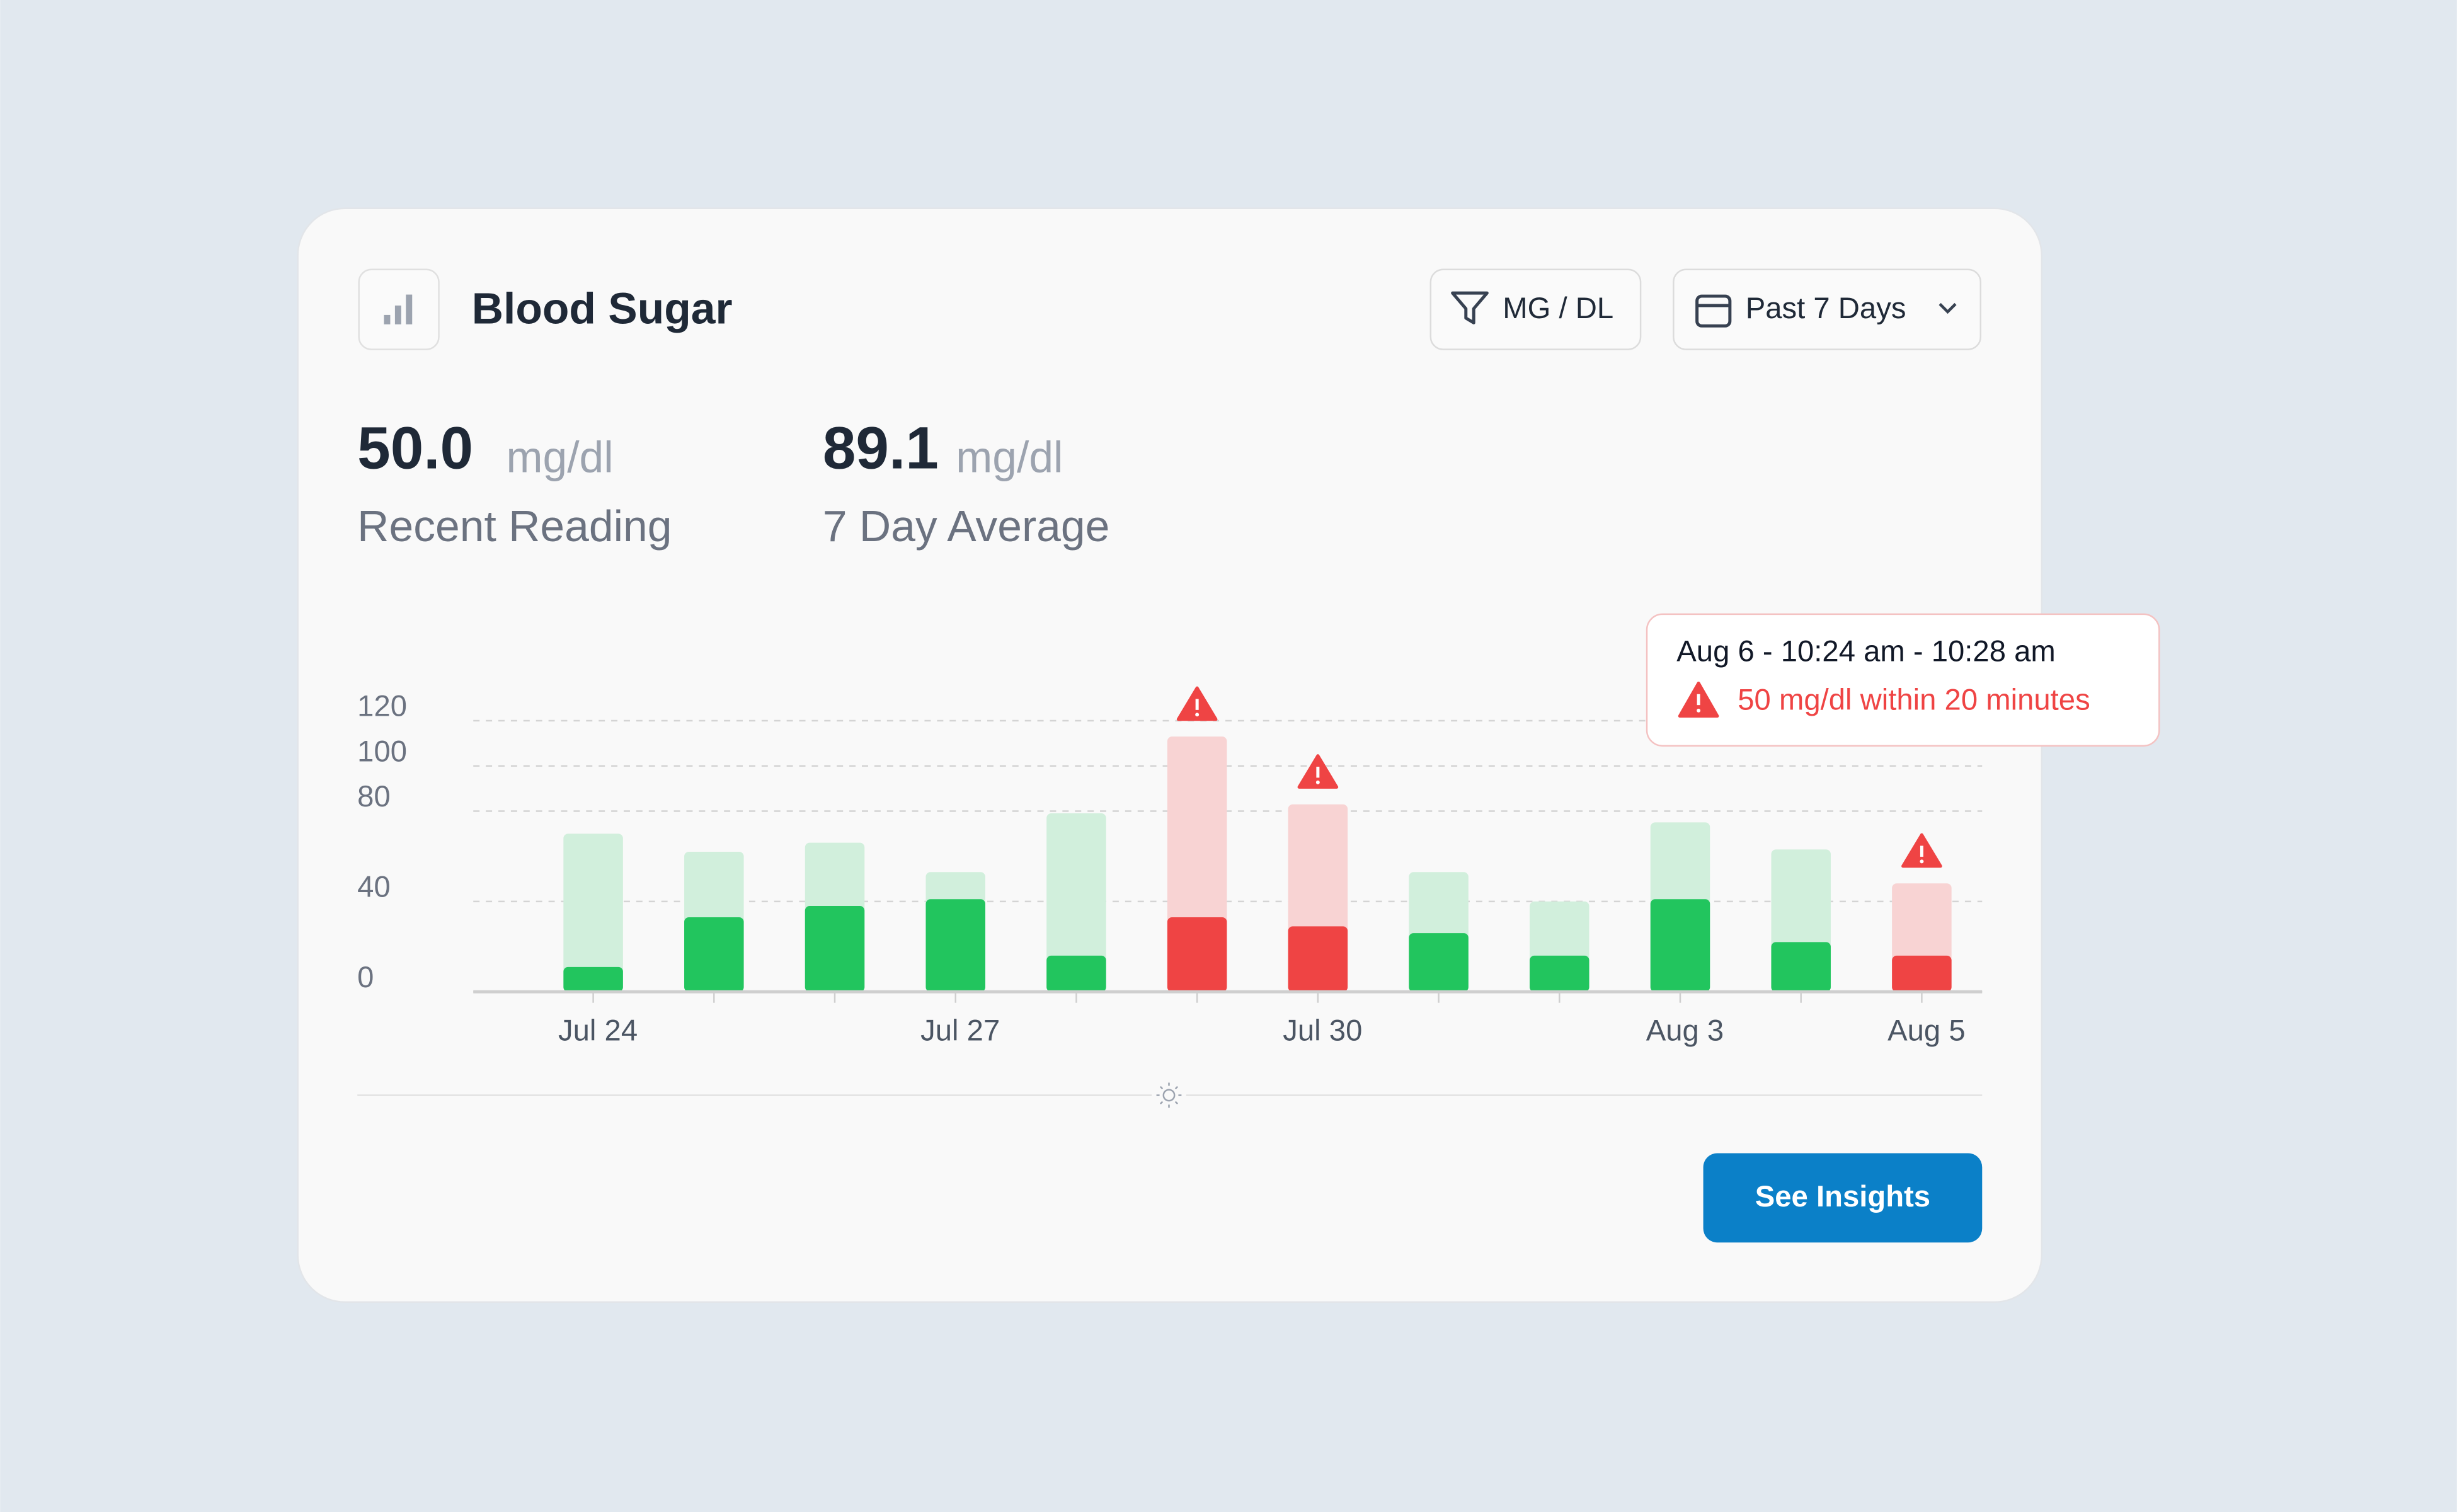 This screenshot has width=2457, height=1512. What do you see at coordinates (374, 796) in the screenshot?
I see `y-tick-label: 80` at bounding box center [374, 796].